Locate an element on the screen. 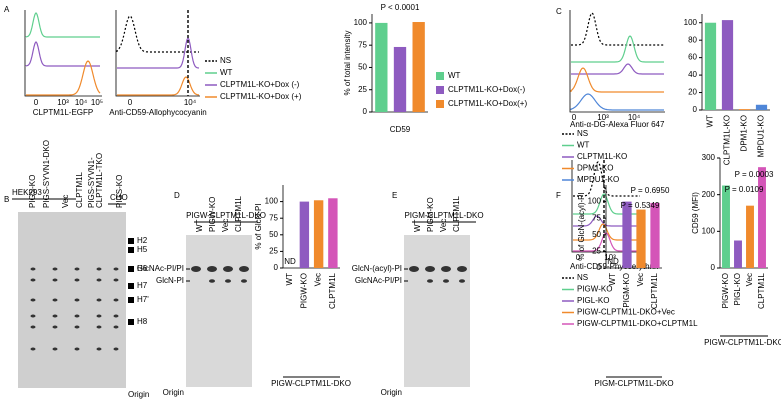 The height and width of the screenshot is (405, 781). tick-label: 10⁴ is located at coordinates (634, 117).